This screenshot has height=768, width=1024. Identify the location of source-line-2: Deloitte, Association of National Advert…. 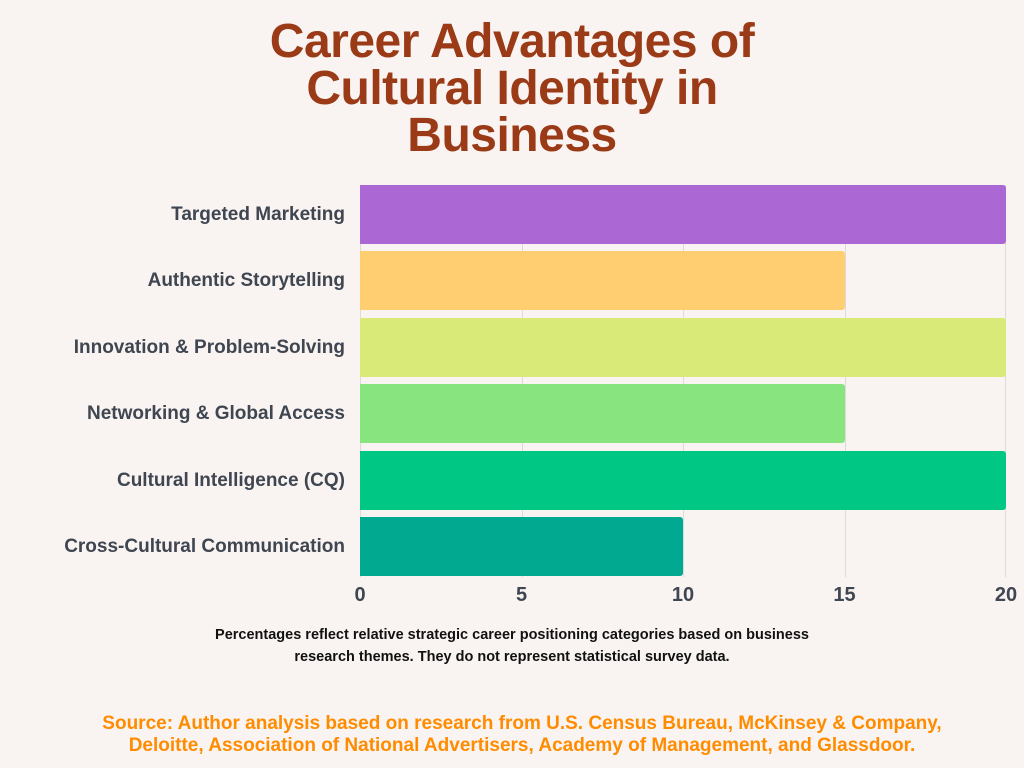
(522, 745).